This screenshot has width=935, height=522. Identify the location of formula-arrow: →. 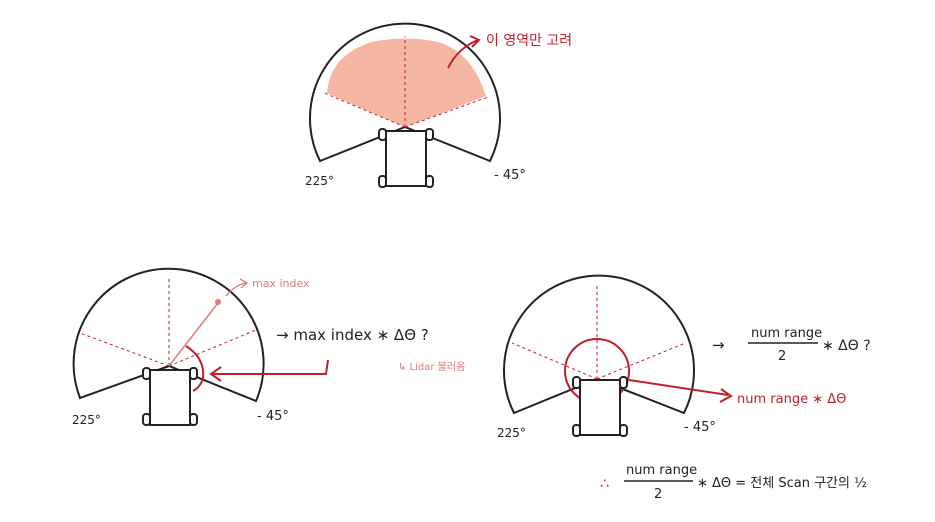
(718, 345).